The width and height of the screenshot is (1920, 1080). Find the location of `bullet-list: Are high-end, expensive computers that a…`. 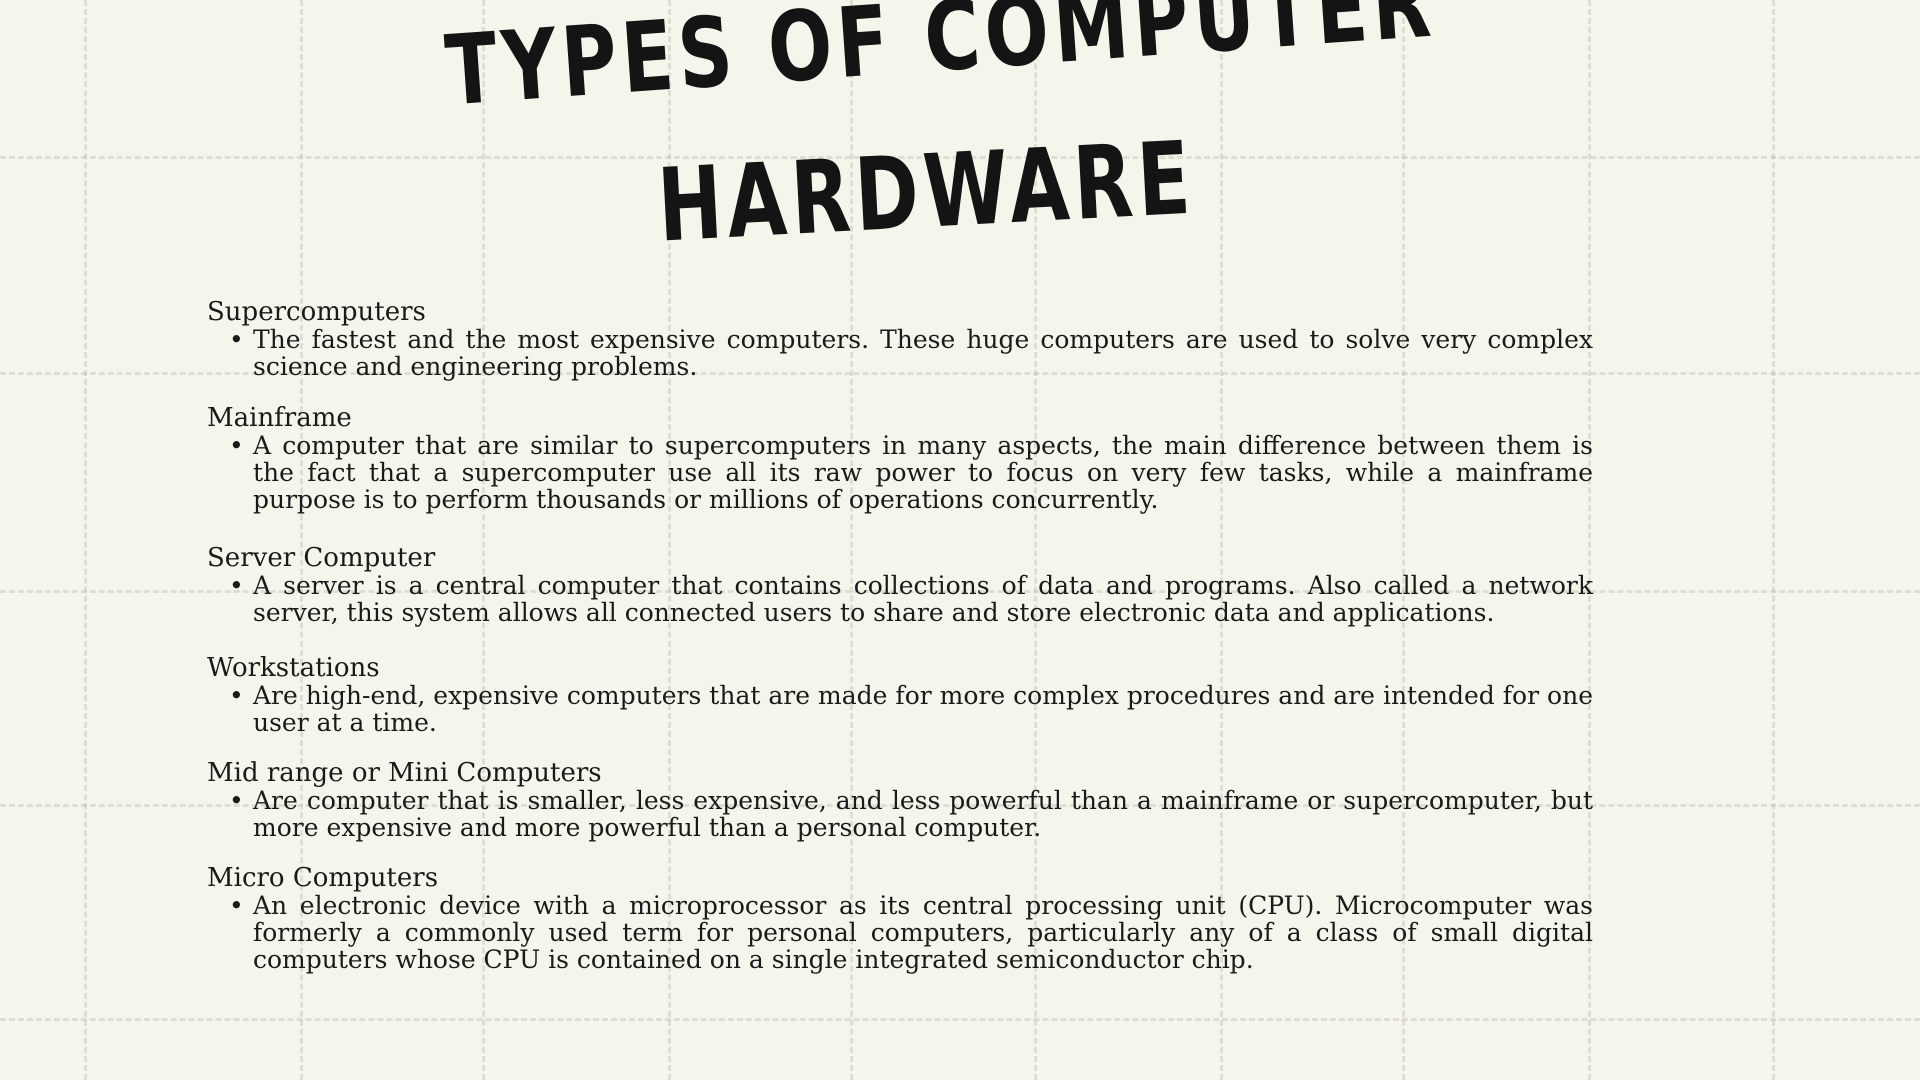

bullet-list: Are high-end, expensive computers that a… is located at coordinates (900, 709).